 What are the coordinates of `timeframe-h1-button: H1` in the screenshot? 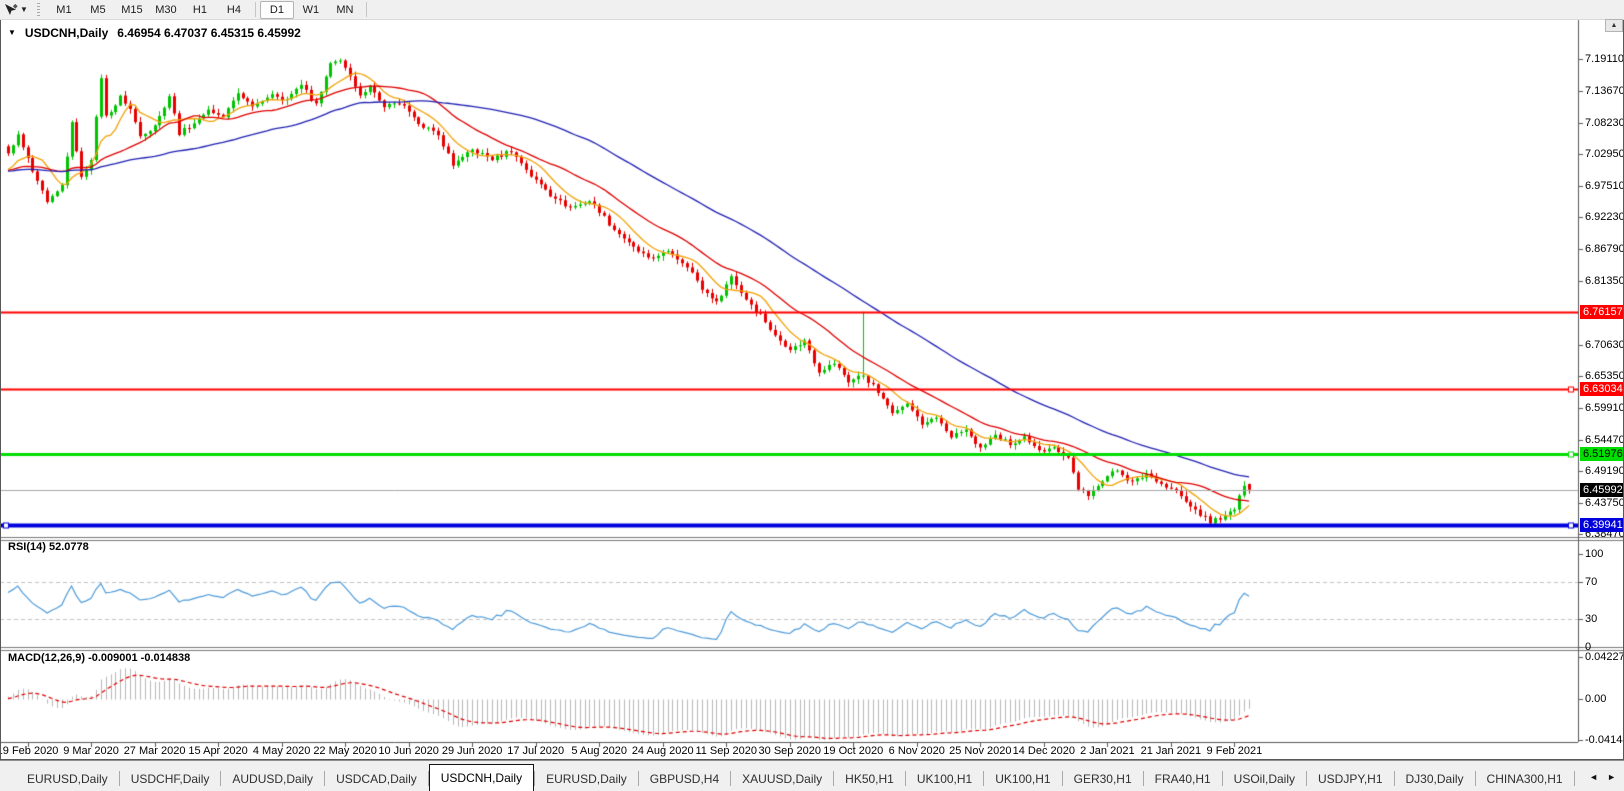 It's located at (199, 9).